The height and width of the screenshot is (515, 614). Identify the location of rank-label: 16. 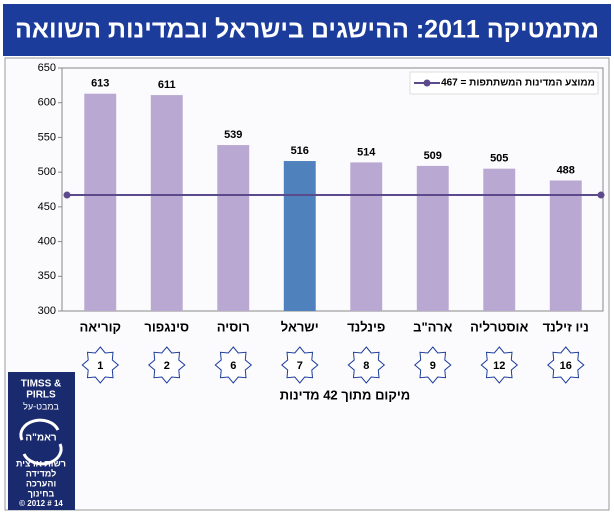
(566, 366).